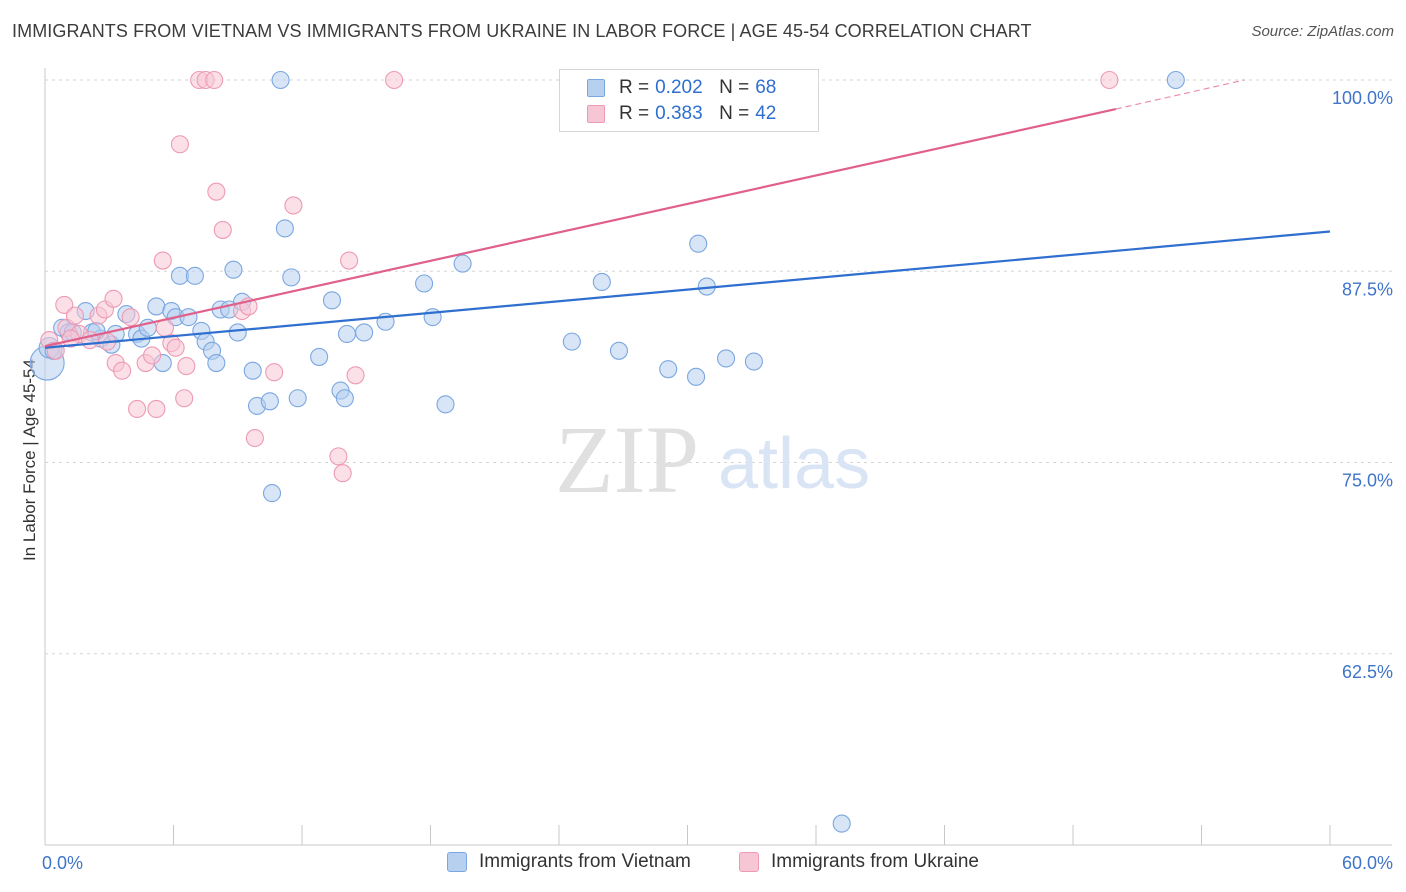 The width and height of the screenshot is (1406, 892). I want to click on source-label: Source: ZipAtlas.com, so click(1322, 31).